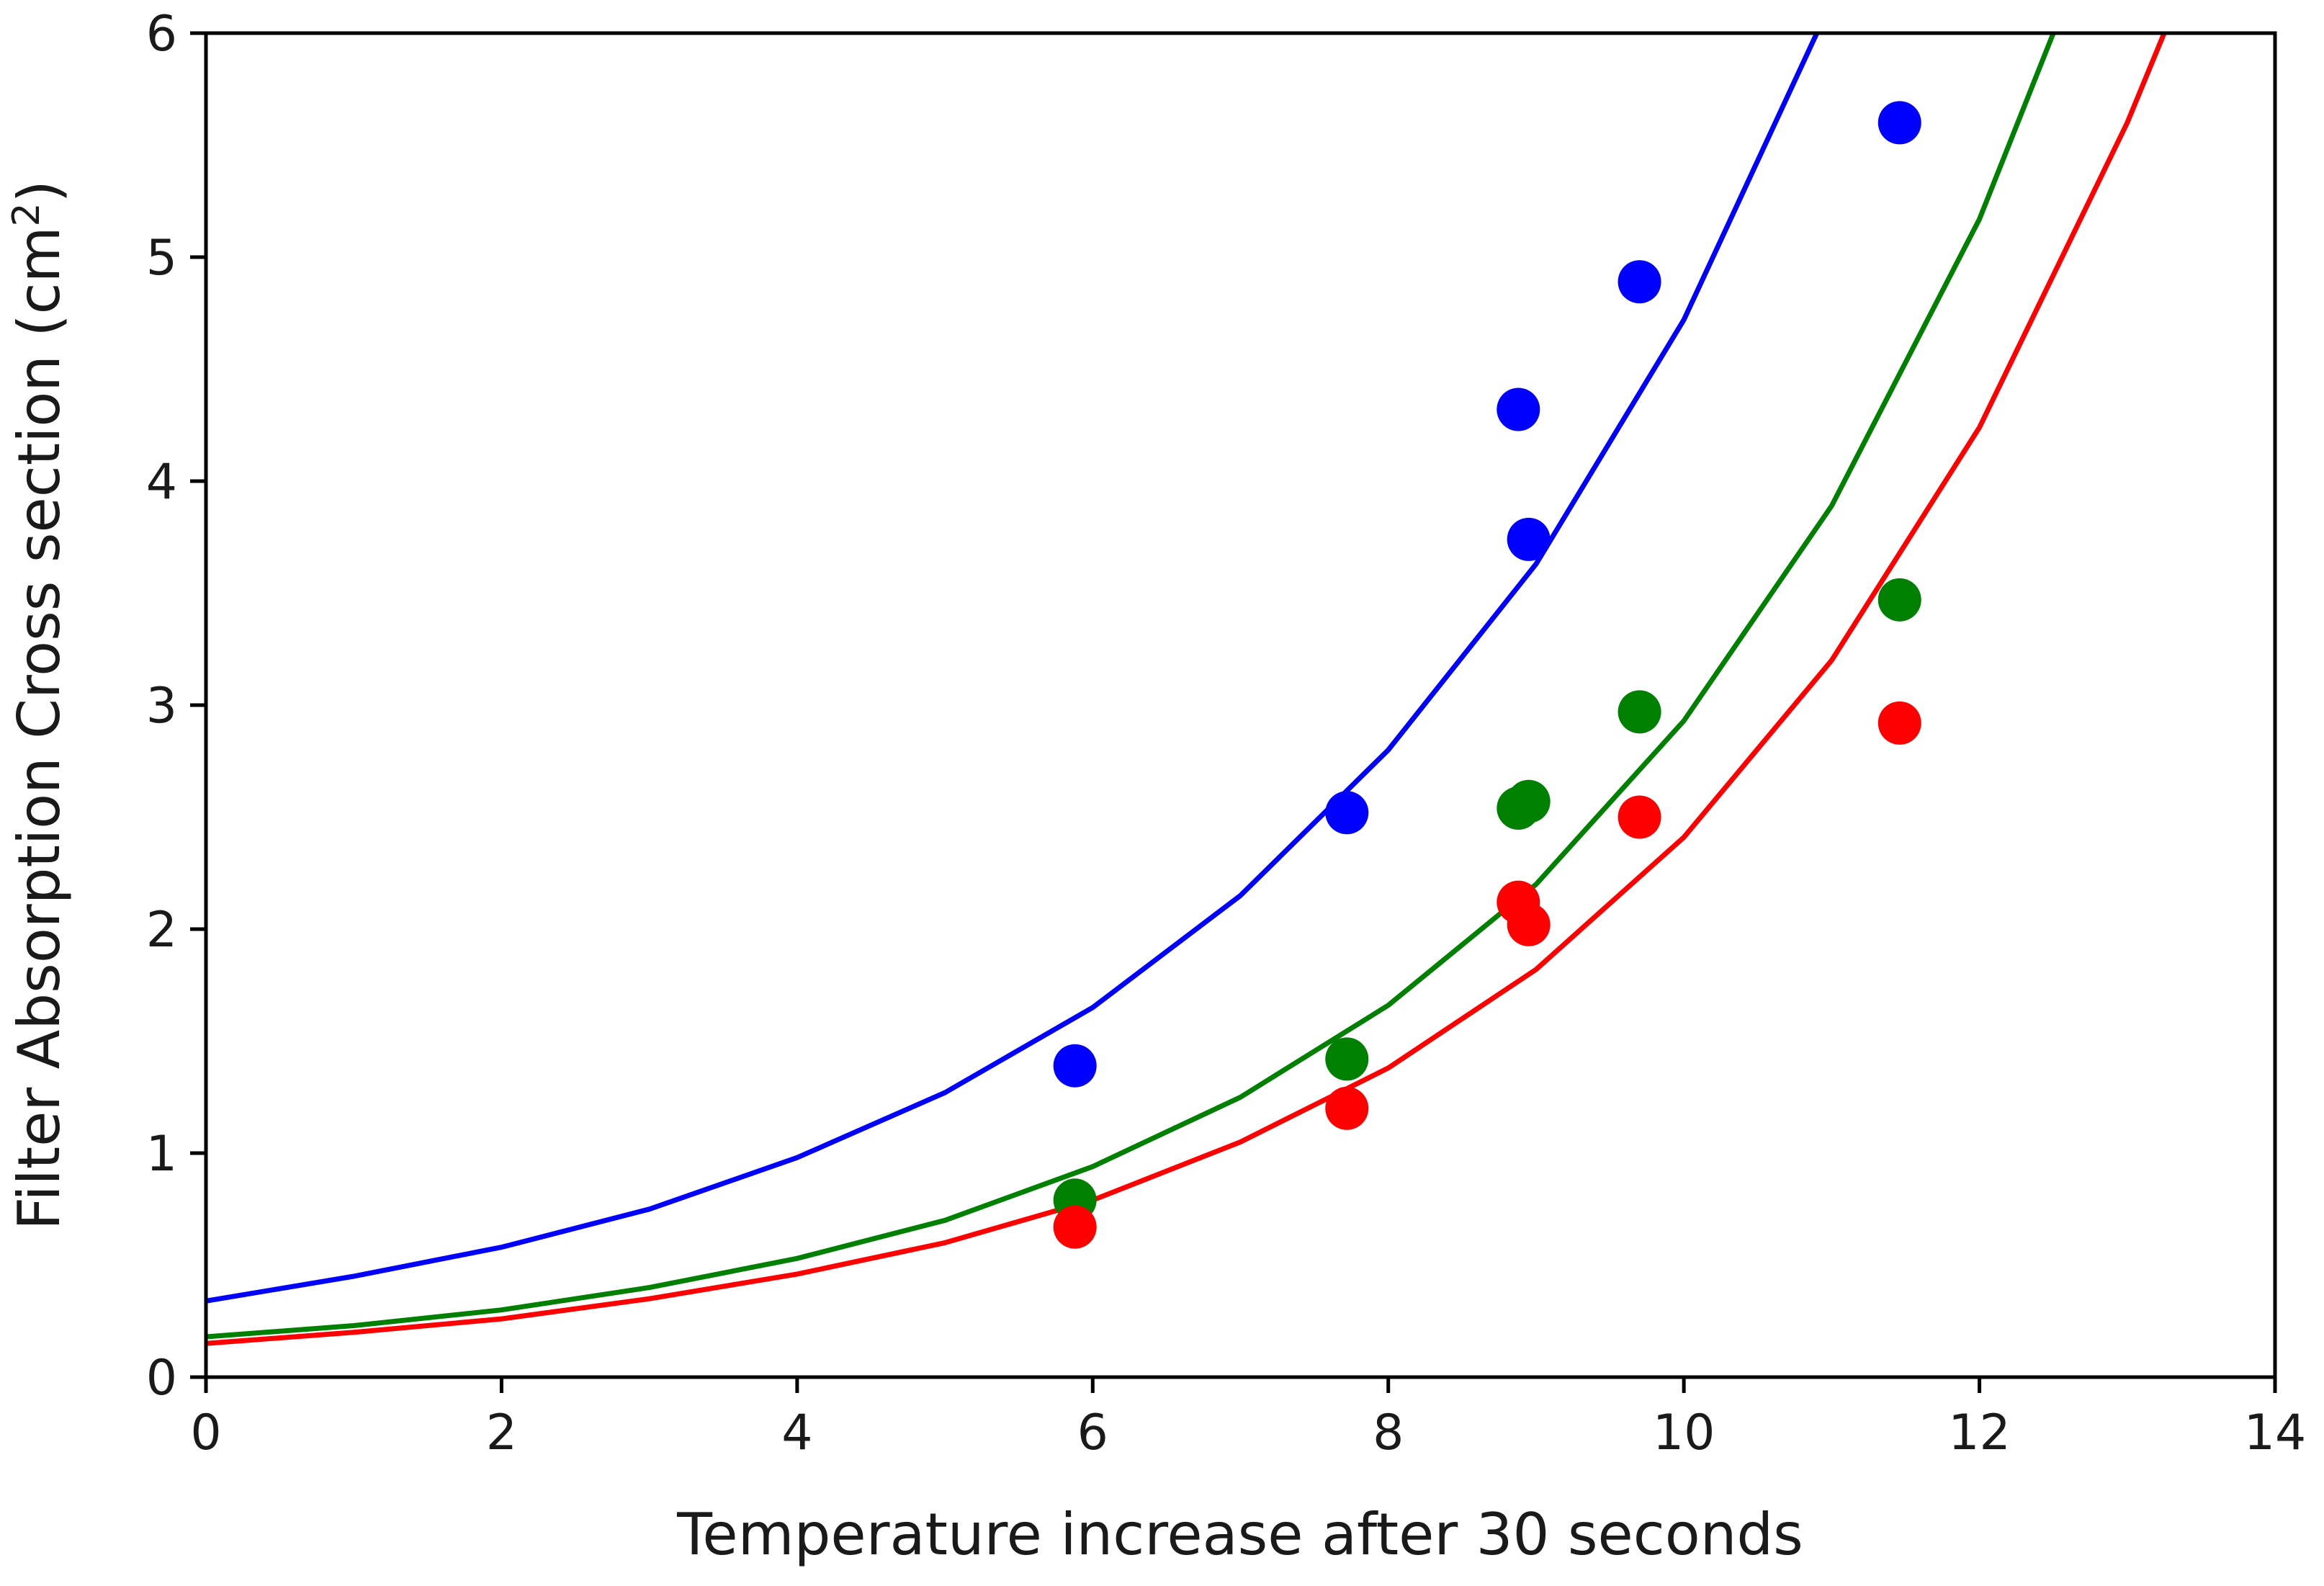  What do you see at coordinates (161, 706) in the screenshot?
I see `y-tick-label: 3` at bounding box center [161, 706].